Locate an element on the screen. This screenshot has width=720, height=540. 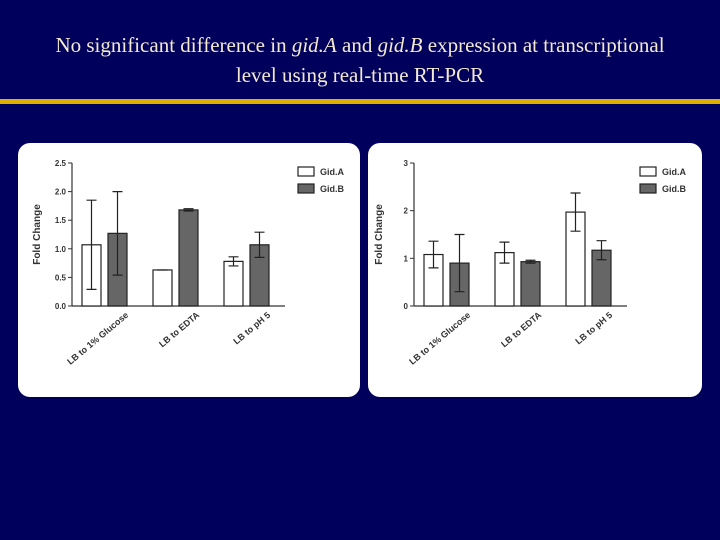
y-tick-label: 1.5 is located at coordinates (61, 220).